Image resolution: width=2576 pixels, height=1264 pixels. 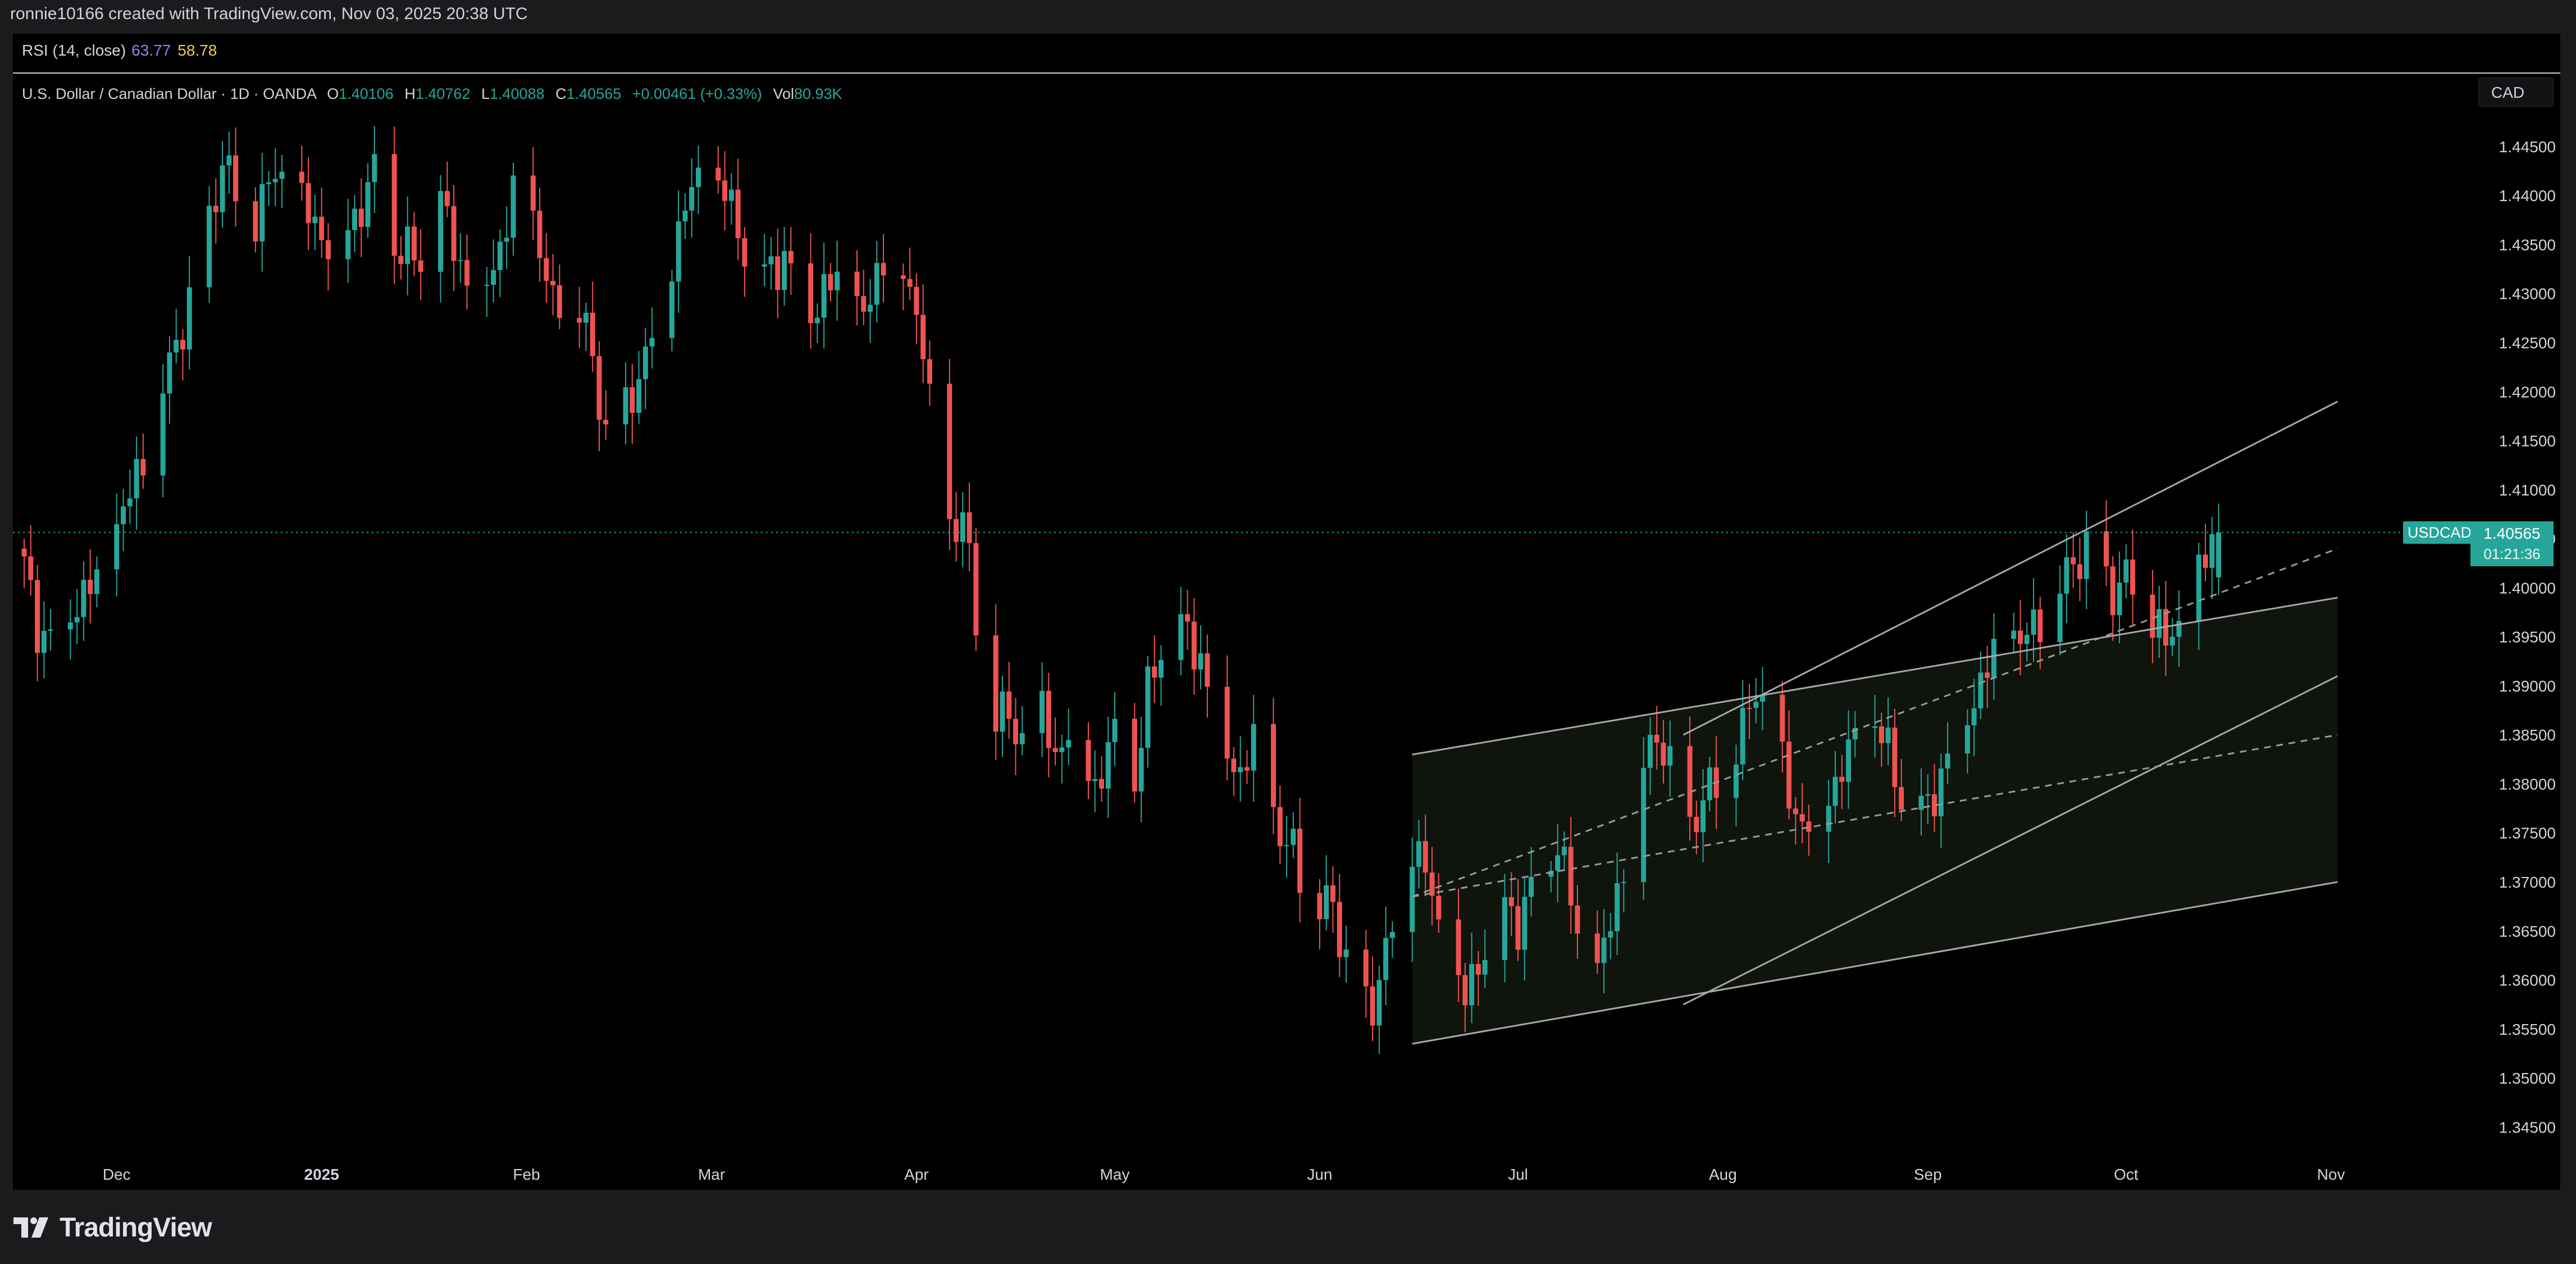 What do you see at coordinates (594, 94) in the screenshot?
I see `close-value: 1.40565` at bounding box center [594, 94].